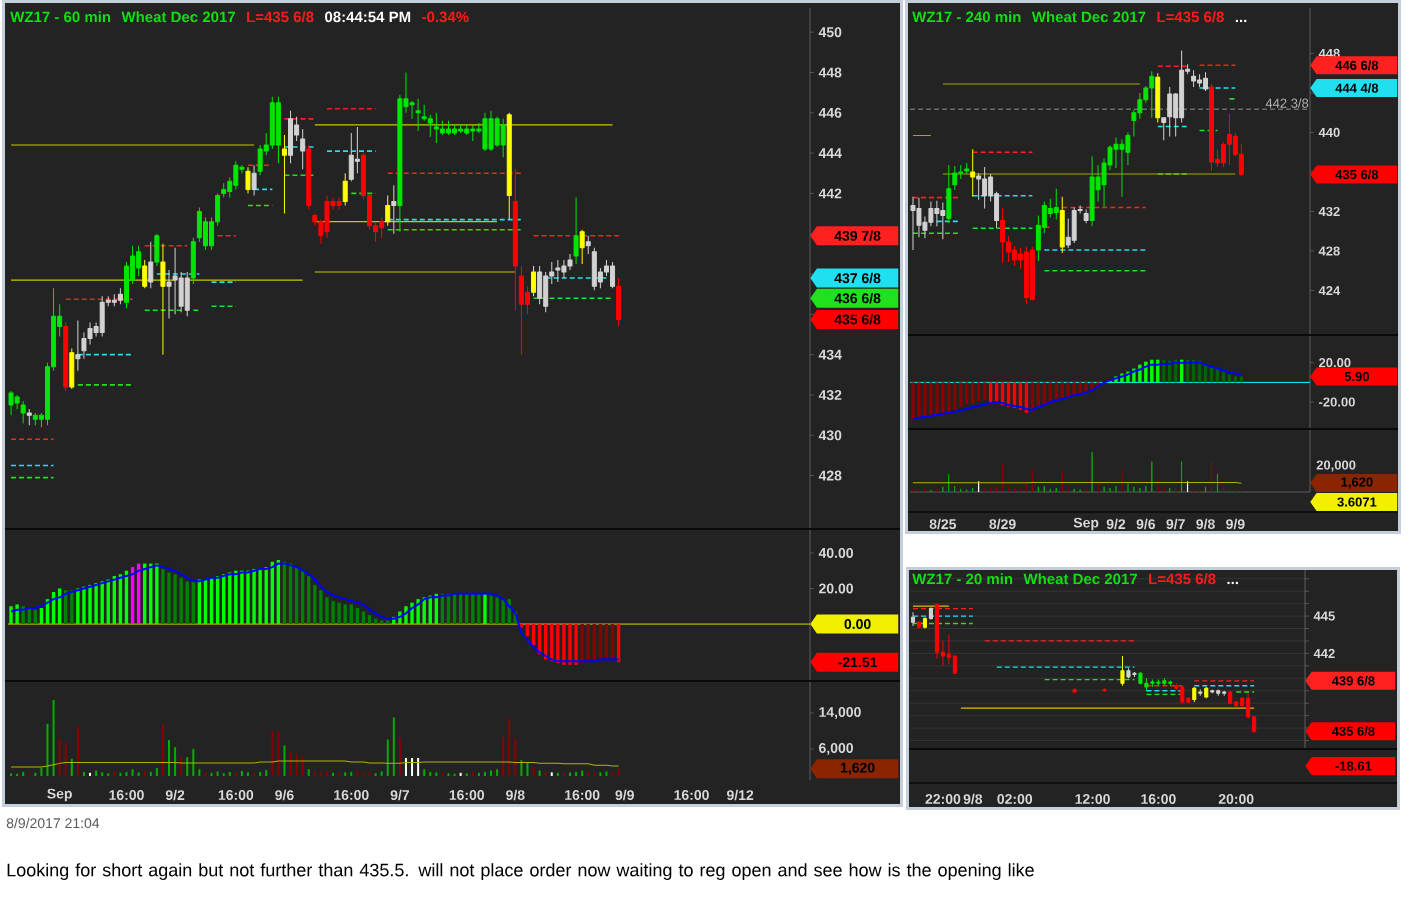 This screenshot has width=1411, height=919. Describe the element at coordinates (836, 749) in the screenshot. I see `y-tick-label: 6,000` at that location.